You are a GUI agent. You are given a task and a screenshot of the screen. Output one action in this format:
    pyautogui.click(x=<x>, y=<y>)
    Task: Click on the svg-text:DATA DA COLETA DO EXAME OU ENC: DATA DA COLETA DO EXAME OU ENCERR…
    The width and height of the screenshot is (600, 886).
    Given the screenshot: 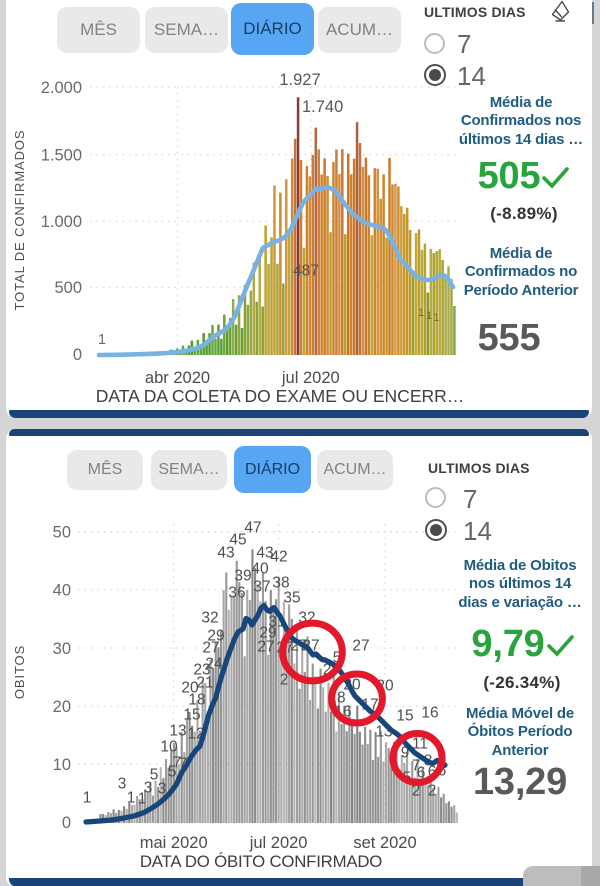 What is the action you would take?
    pyautogui.click(x=280, y=396)
    